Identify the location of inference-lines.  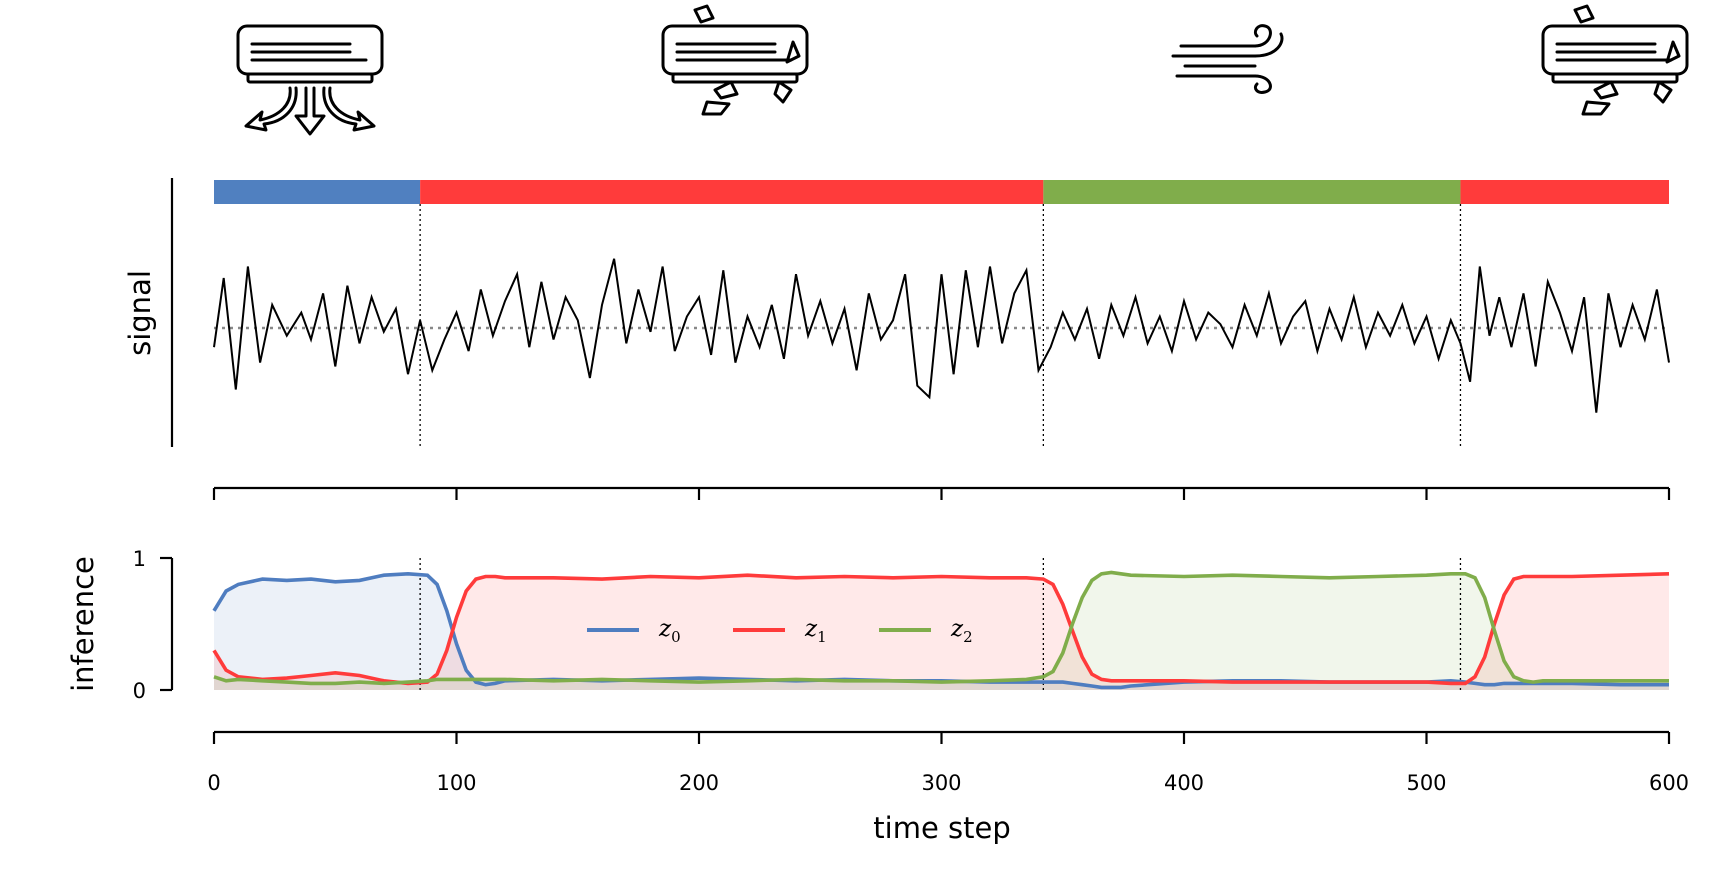
(941, 630).